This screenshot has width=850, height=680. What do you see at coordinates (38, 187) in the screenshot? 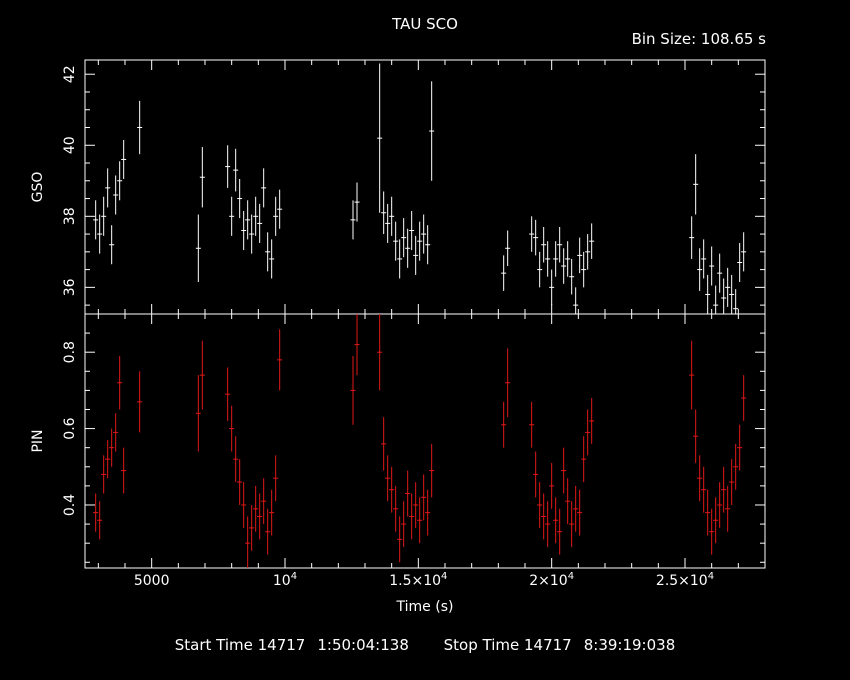
I see `gso-ylabel: GSO` at bounding box center [38, 187].